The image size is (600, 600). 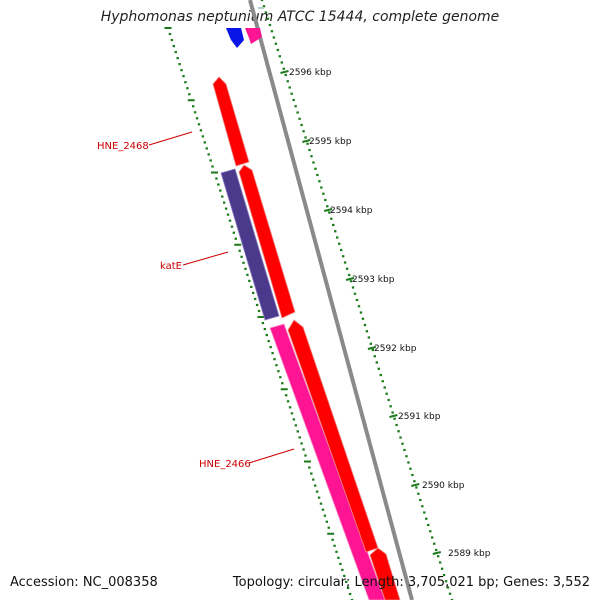 I want to click on cds-kate, so click(x=250, y=244).